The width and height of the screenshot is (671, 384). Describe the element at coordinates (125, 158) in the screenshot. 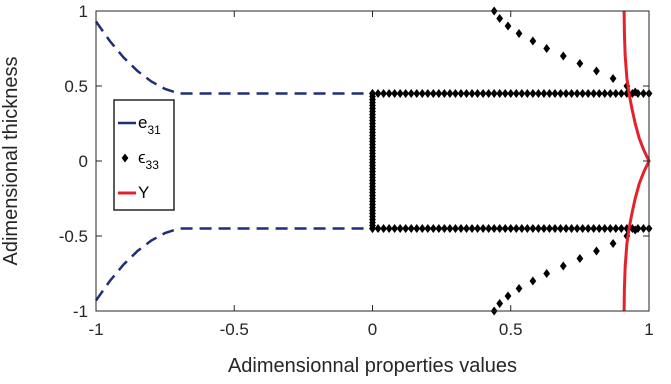

I see `legend-marker` at that location.